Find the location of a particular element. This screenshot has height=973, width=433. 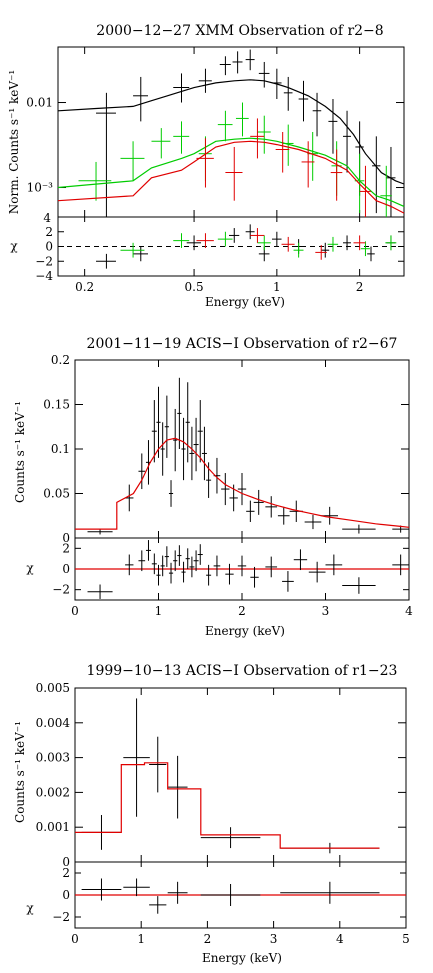

y-axis-label: Norm. Counts s⁻¹ keV⁻¹ is located at coordinates (14, 142).